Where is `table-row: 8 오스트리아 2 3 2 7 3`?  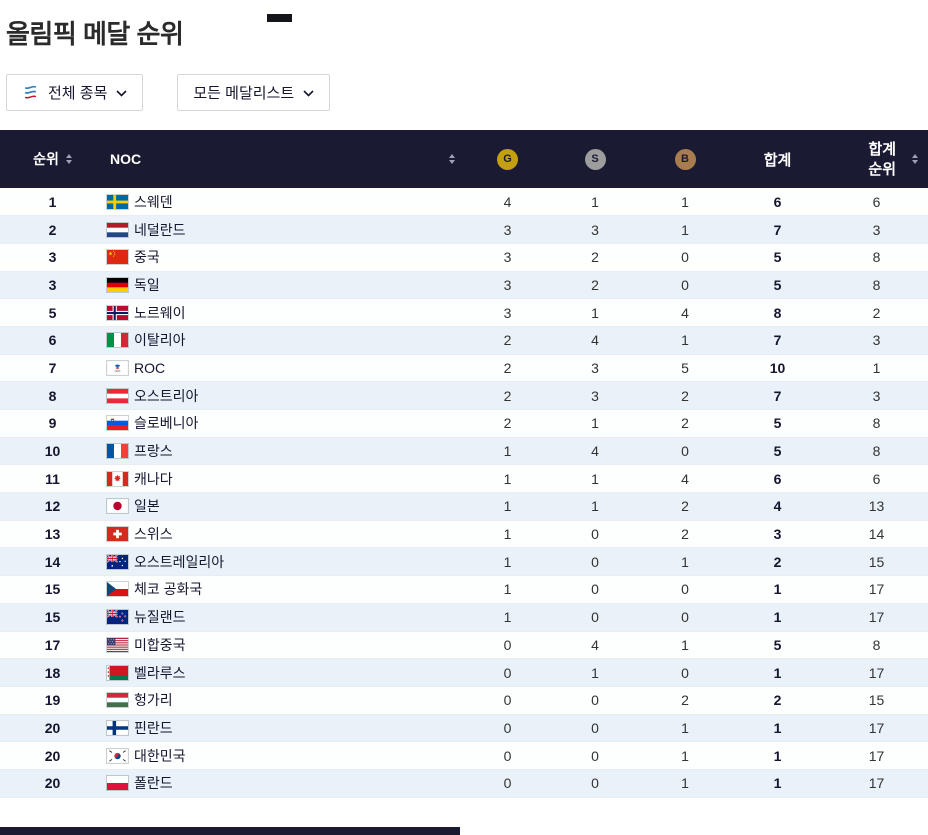
table-row: 8 오스트리아 2 3 2 7 3 is located at coordinates (464, 395).